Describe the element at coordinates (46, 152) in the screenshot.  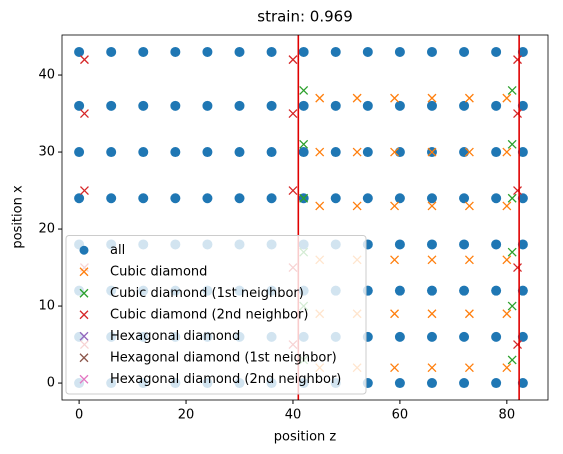
I see `y-tick-label: 30` at that location.